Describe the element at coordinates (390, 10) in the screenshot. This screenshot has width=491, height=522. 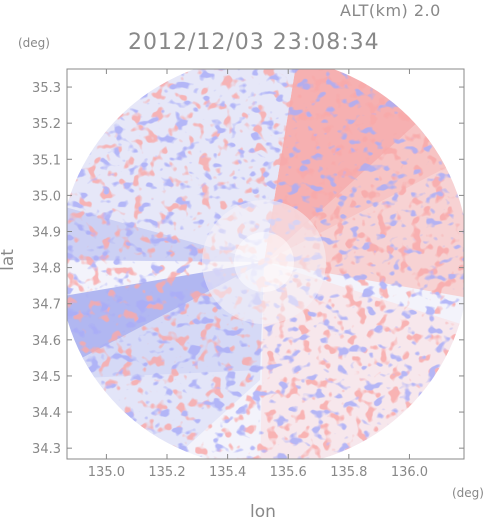
I see `altitude-label: ALT(km) 2.0` at that location.